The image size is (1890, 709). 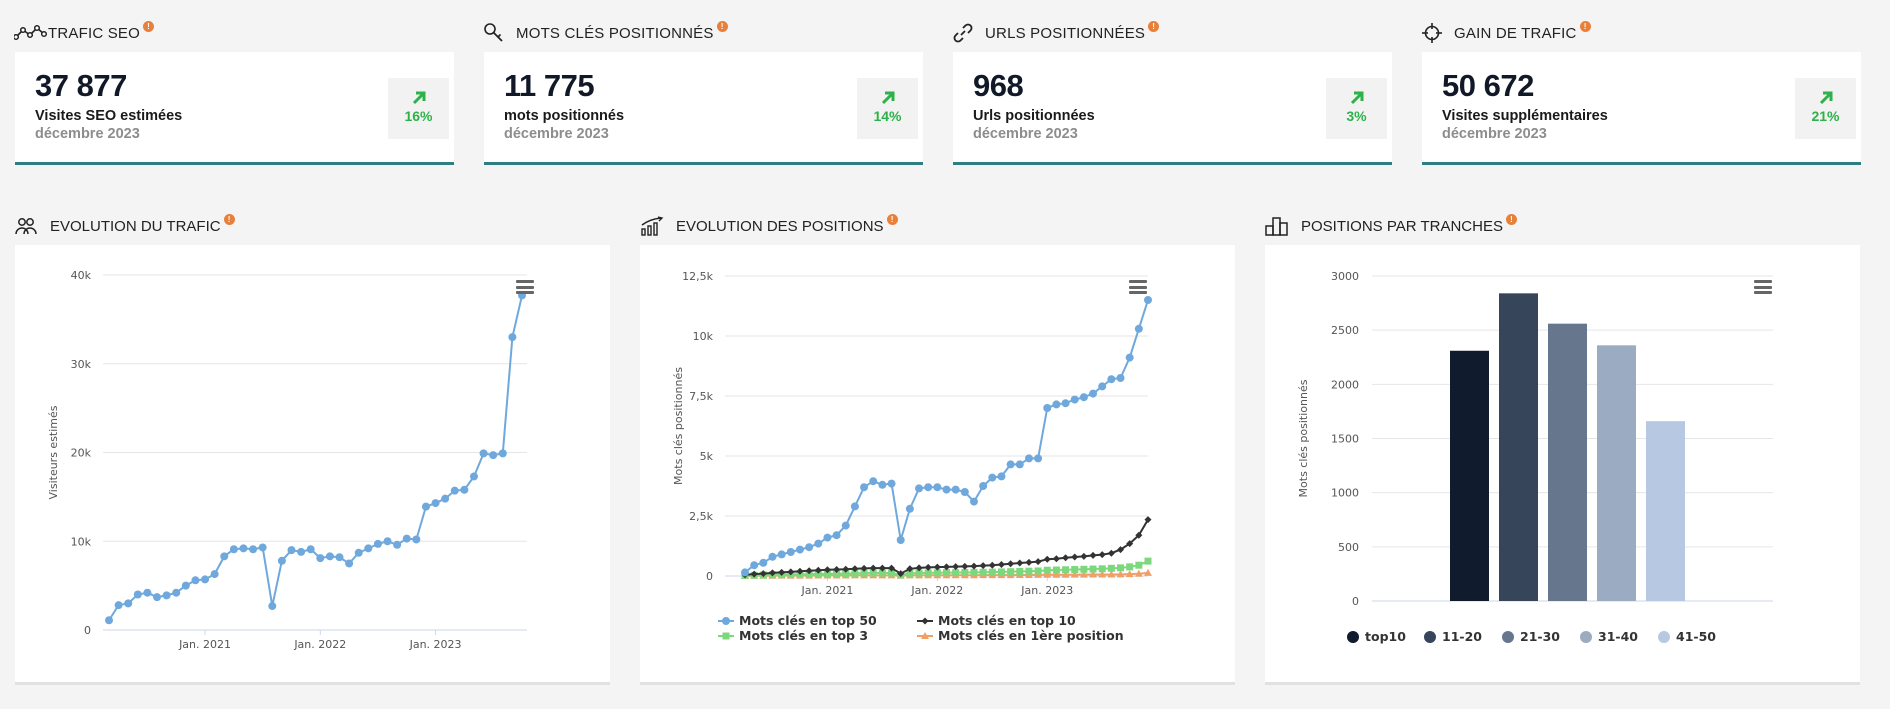 I want to click on legend-item: Mots clés en top 3, so click(x=793, y=635).